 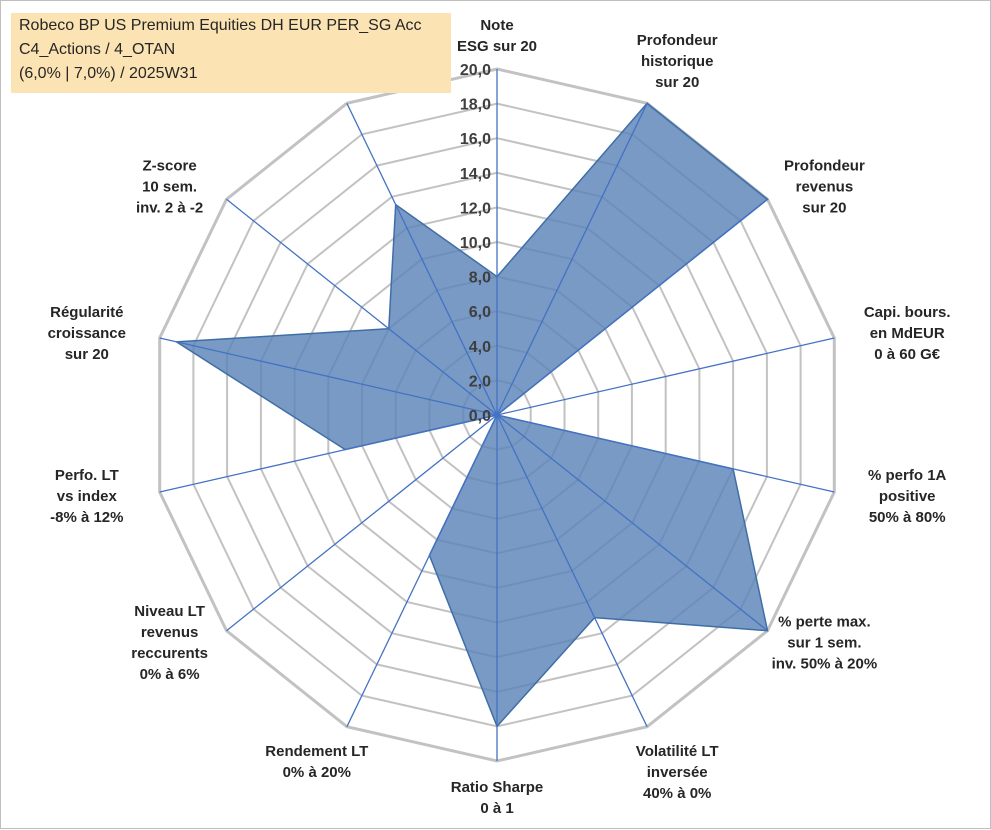 What do you see at coordinates (480, 347) in the screenshot?
I see `radial-tick-label: 4,0` at bounding box center [480, 347].